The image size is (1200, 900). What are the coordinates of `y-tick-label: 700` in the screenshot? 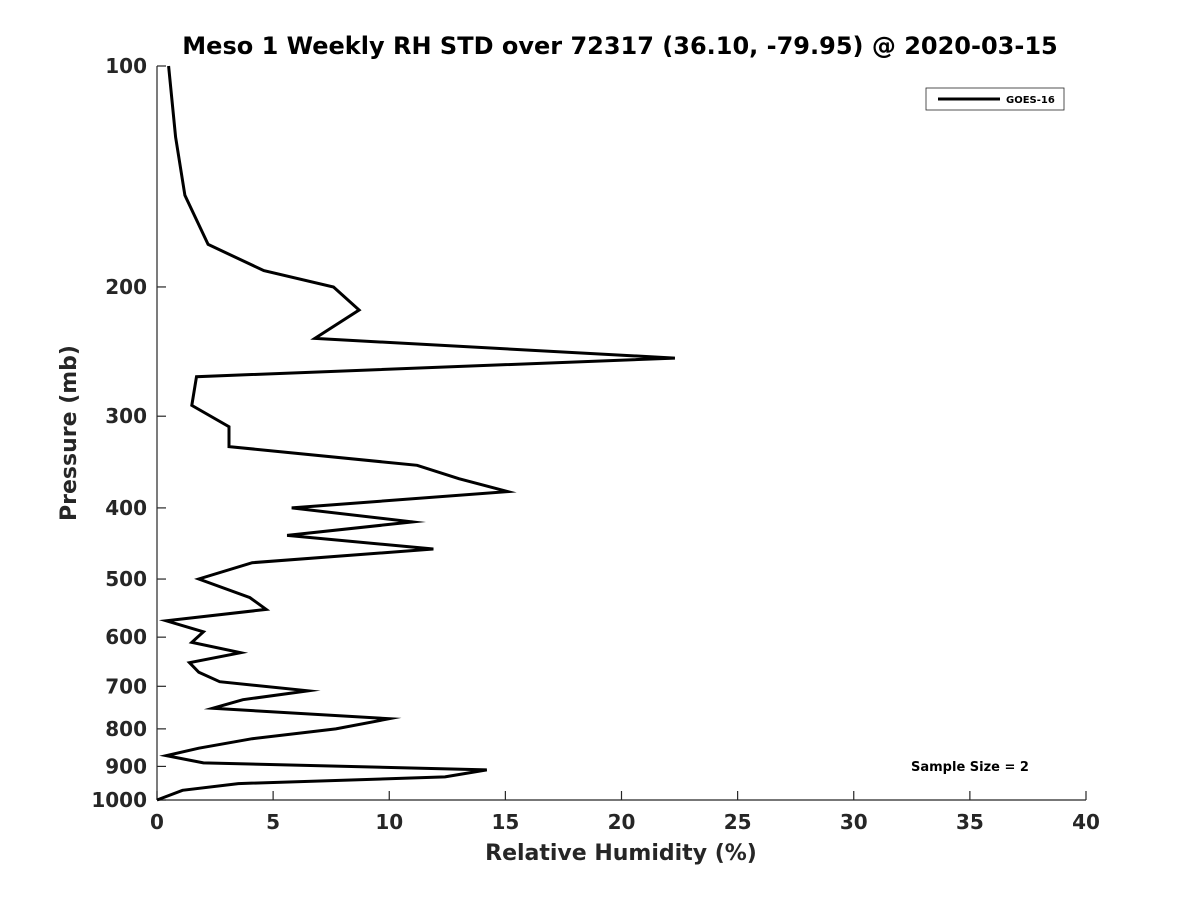 It's located at (126, 686).